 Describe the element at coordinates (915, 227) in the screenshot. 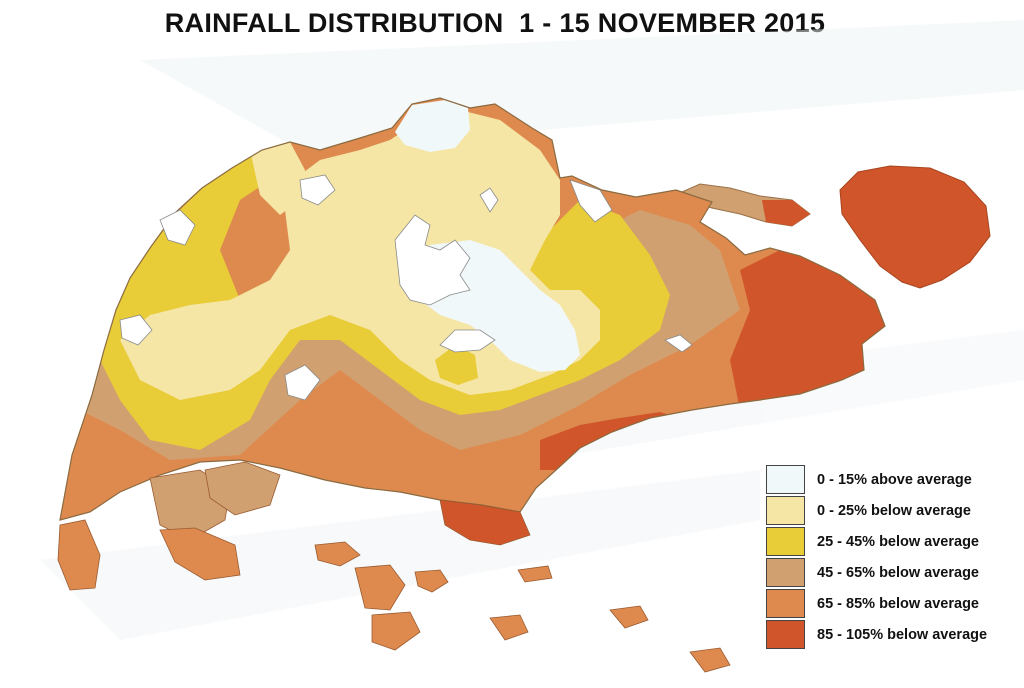

I see `island-east` at that location.